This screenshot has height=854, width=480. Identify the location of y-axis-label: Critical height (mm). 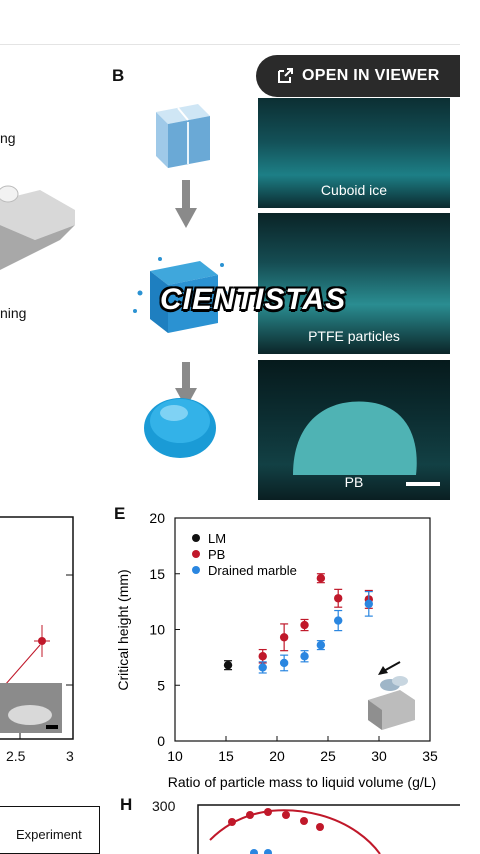
(123, 629).